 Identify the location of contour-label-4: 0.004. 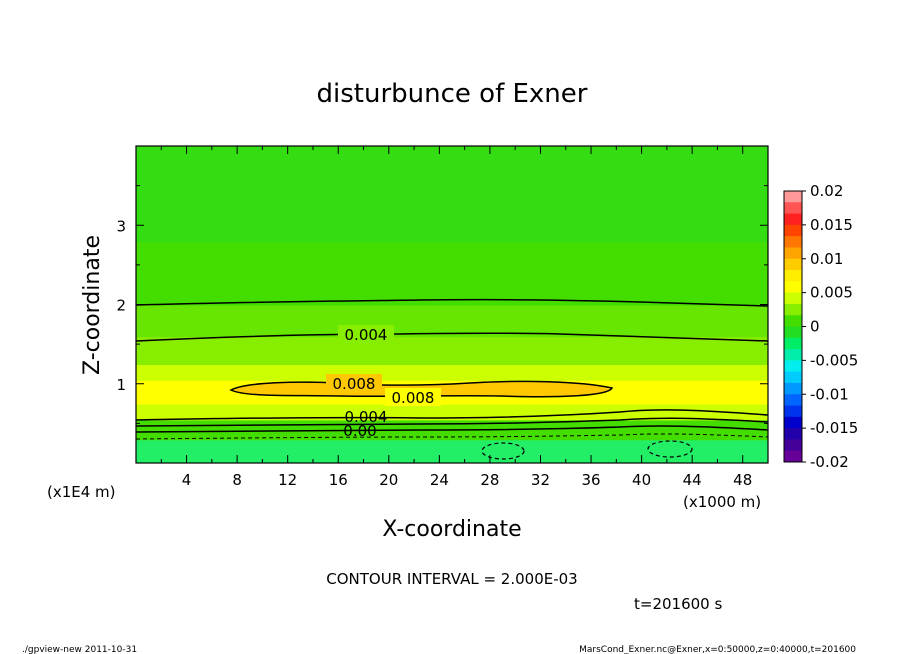
(366, 417).